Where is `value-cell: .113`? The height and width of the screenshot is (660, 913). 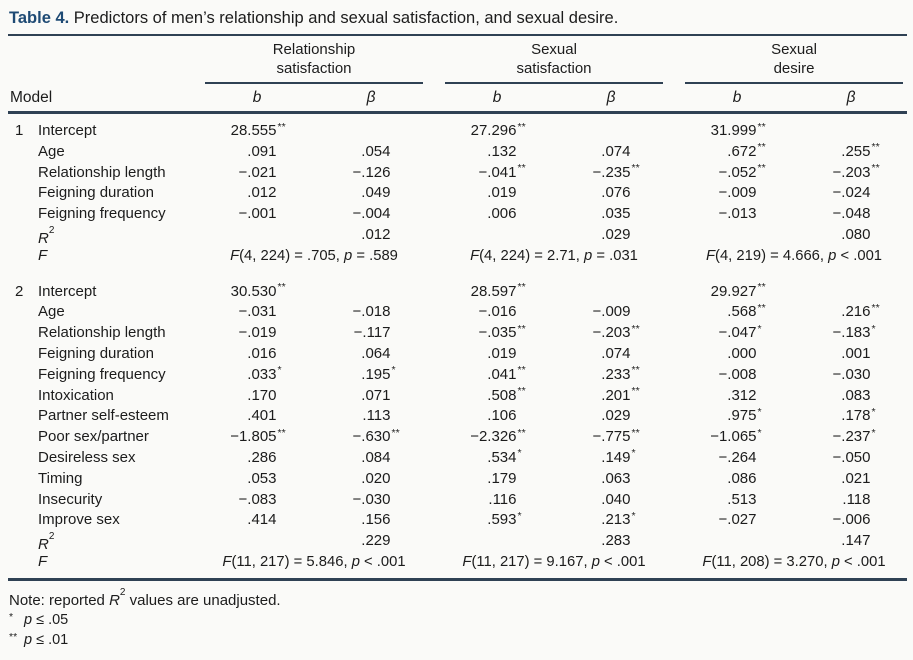
value-cell: .113 is located at coordinates (371, 416).